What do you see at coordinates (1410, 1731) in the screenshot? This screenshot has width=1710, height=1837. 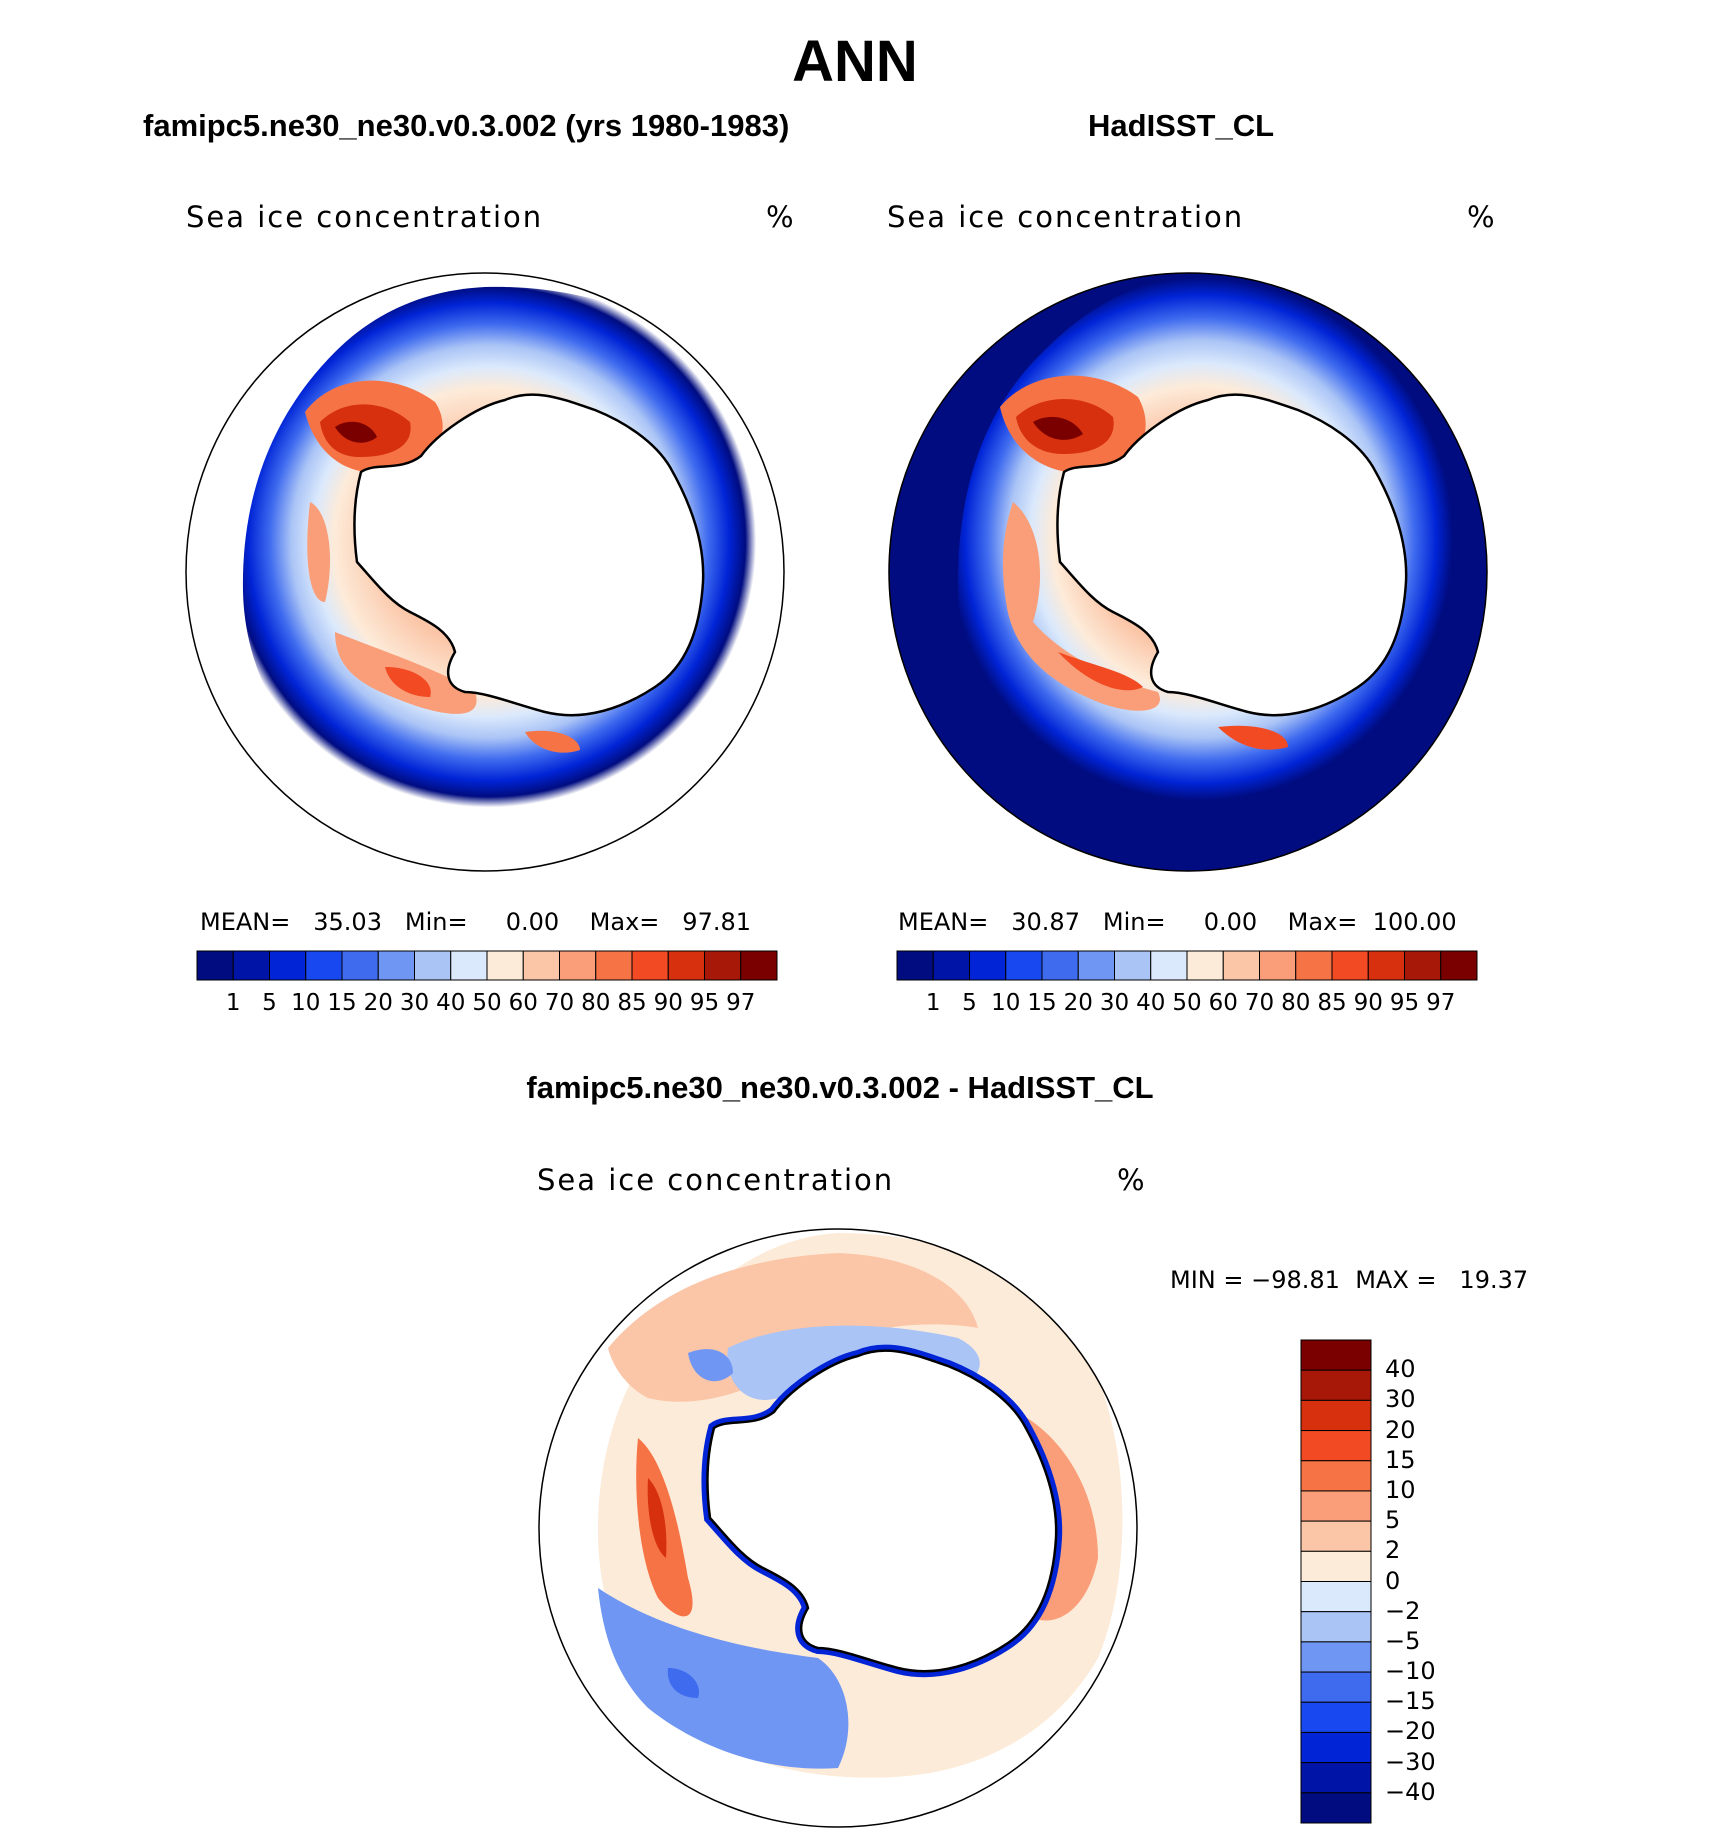 I see `diff-colorbar-tick-label: −20` at bounding box center [1410, 1731].